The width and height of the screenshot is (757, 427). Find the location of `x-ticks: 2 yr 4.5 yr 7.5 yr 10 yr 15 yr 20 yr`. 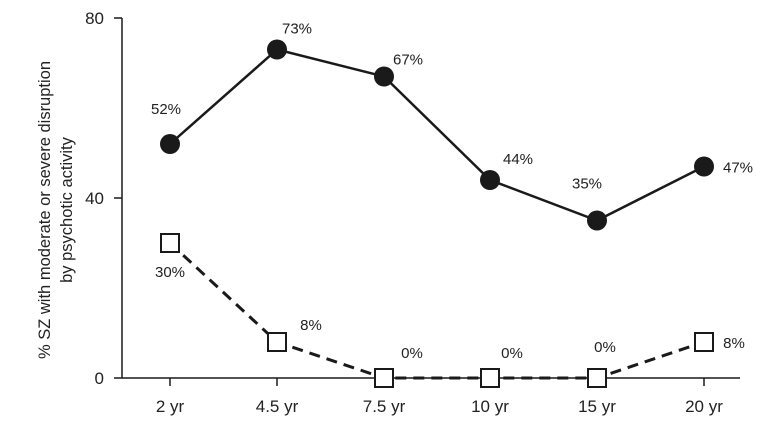

x-ticks: 2 yr 4.5 yr 7.5 yr 10 yr 15 yr 20 yr is located at coordinates (439, 397).